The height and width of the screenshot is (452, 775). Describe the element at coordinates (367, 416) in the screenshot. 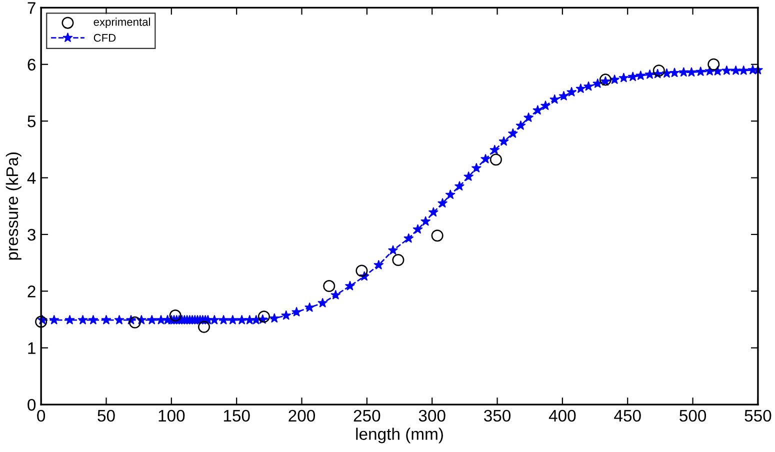

I see `x-tick-label: 250` at that location.